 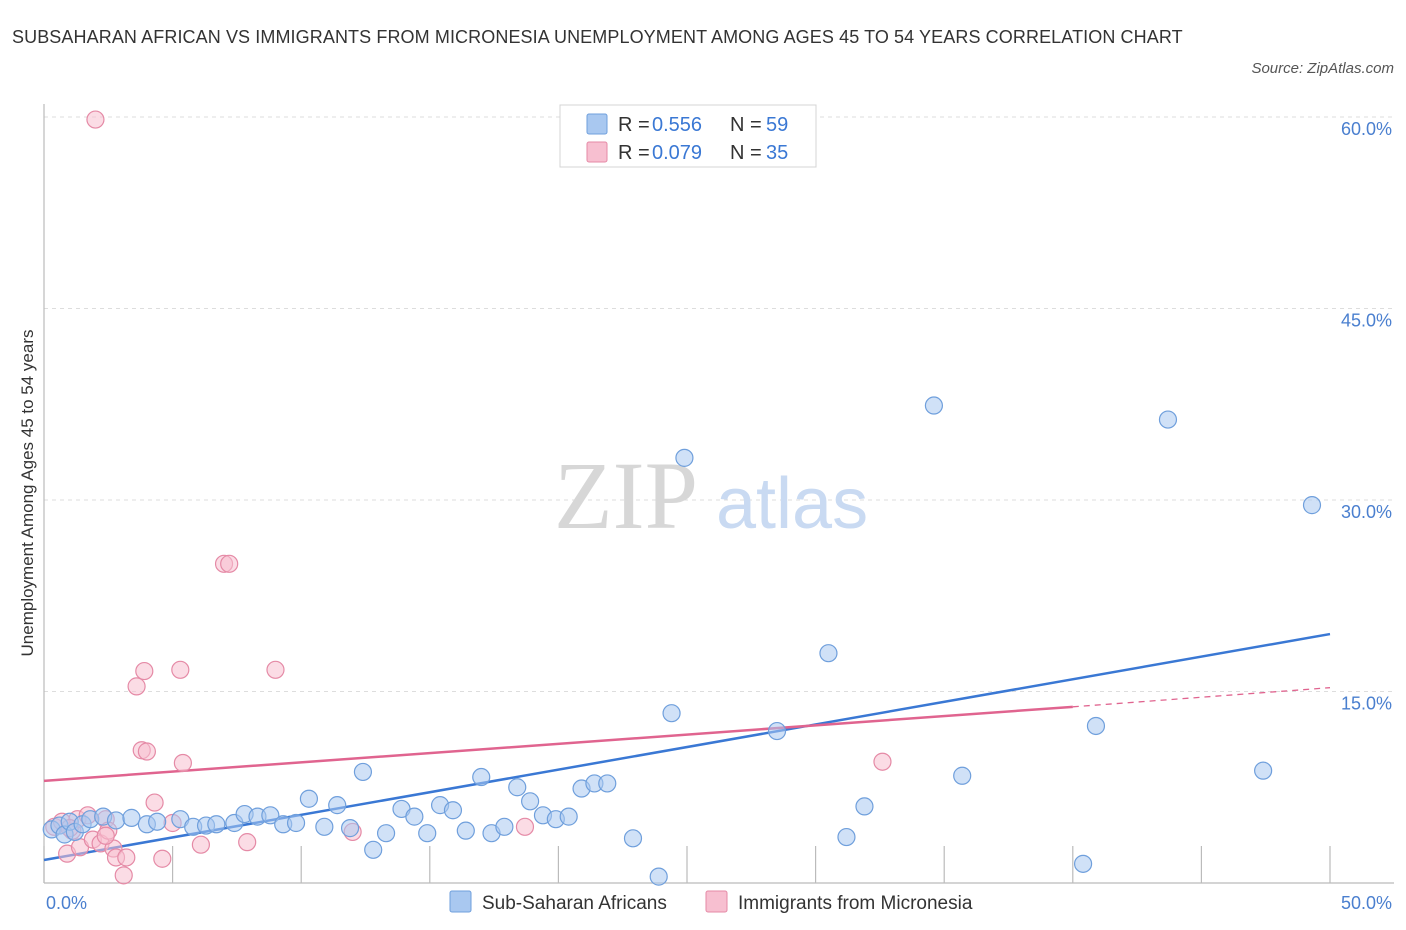 I want to click on bottom-legend-label-micronesia: Immigrants from Micronesia, so click(x=855, y=903).